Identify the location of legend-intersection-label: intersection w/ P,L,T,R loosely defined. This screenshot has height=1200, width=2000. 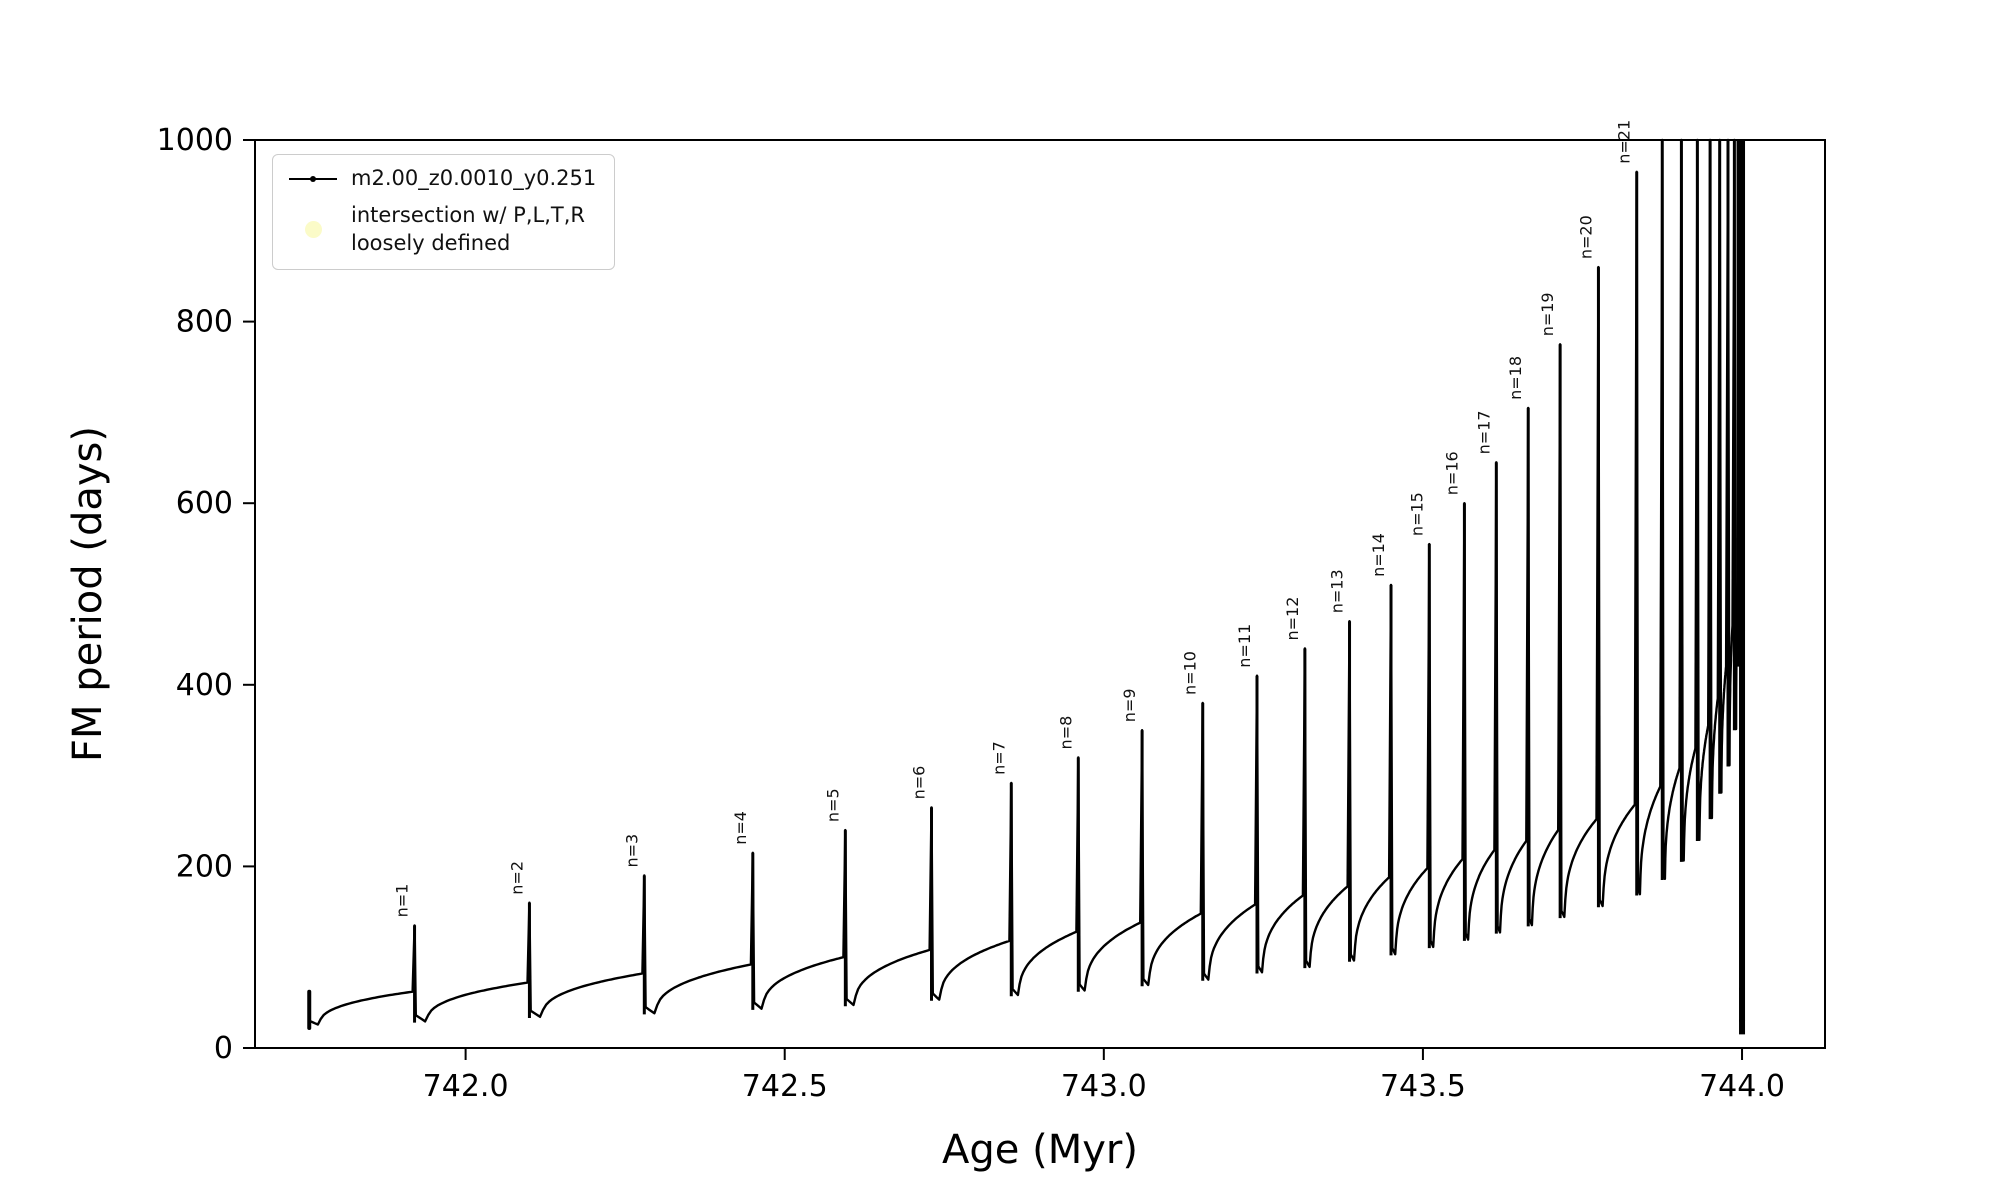
(468, 229).